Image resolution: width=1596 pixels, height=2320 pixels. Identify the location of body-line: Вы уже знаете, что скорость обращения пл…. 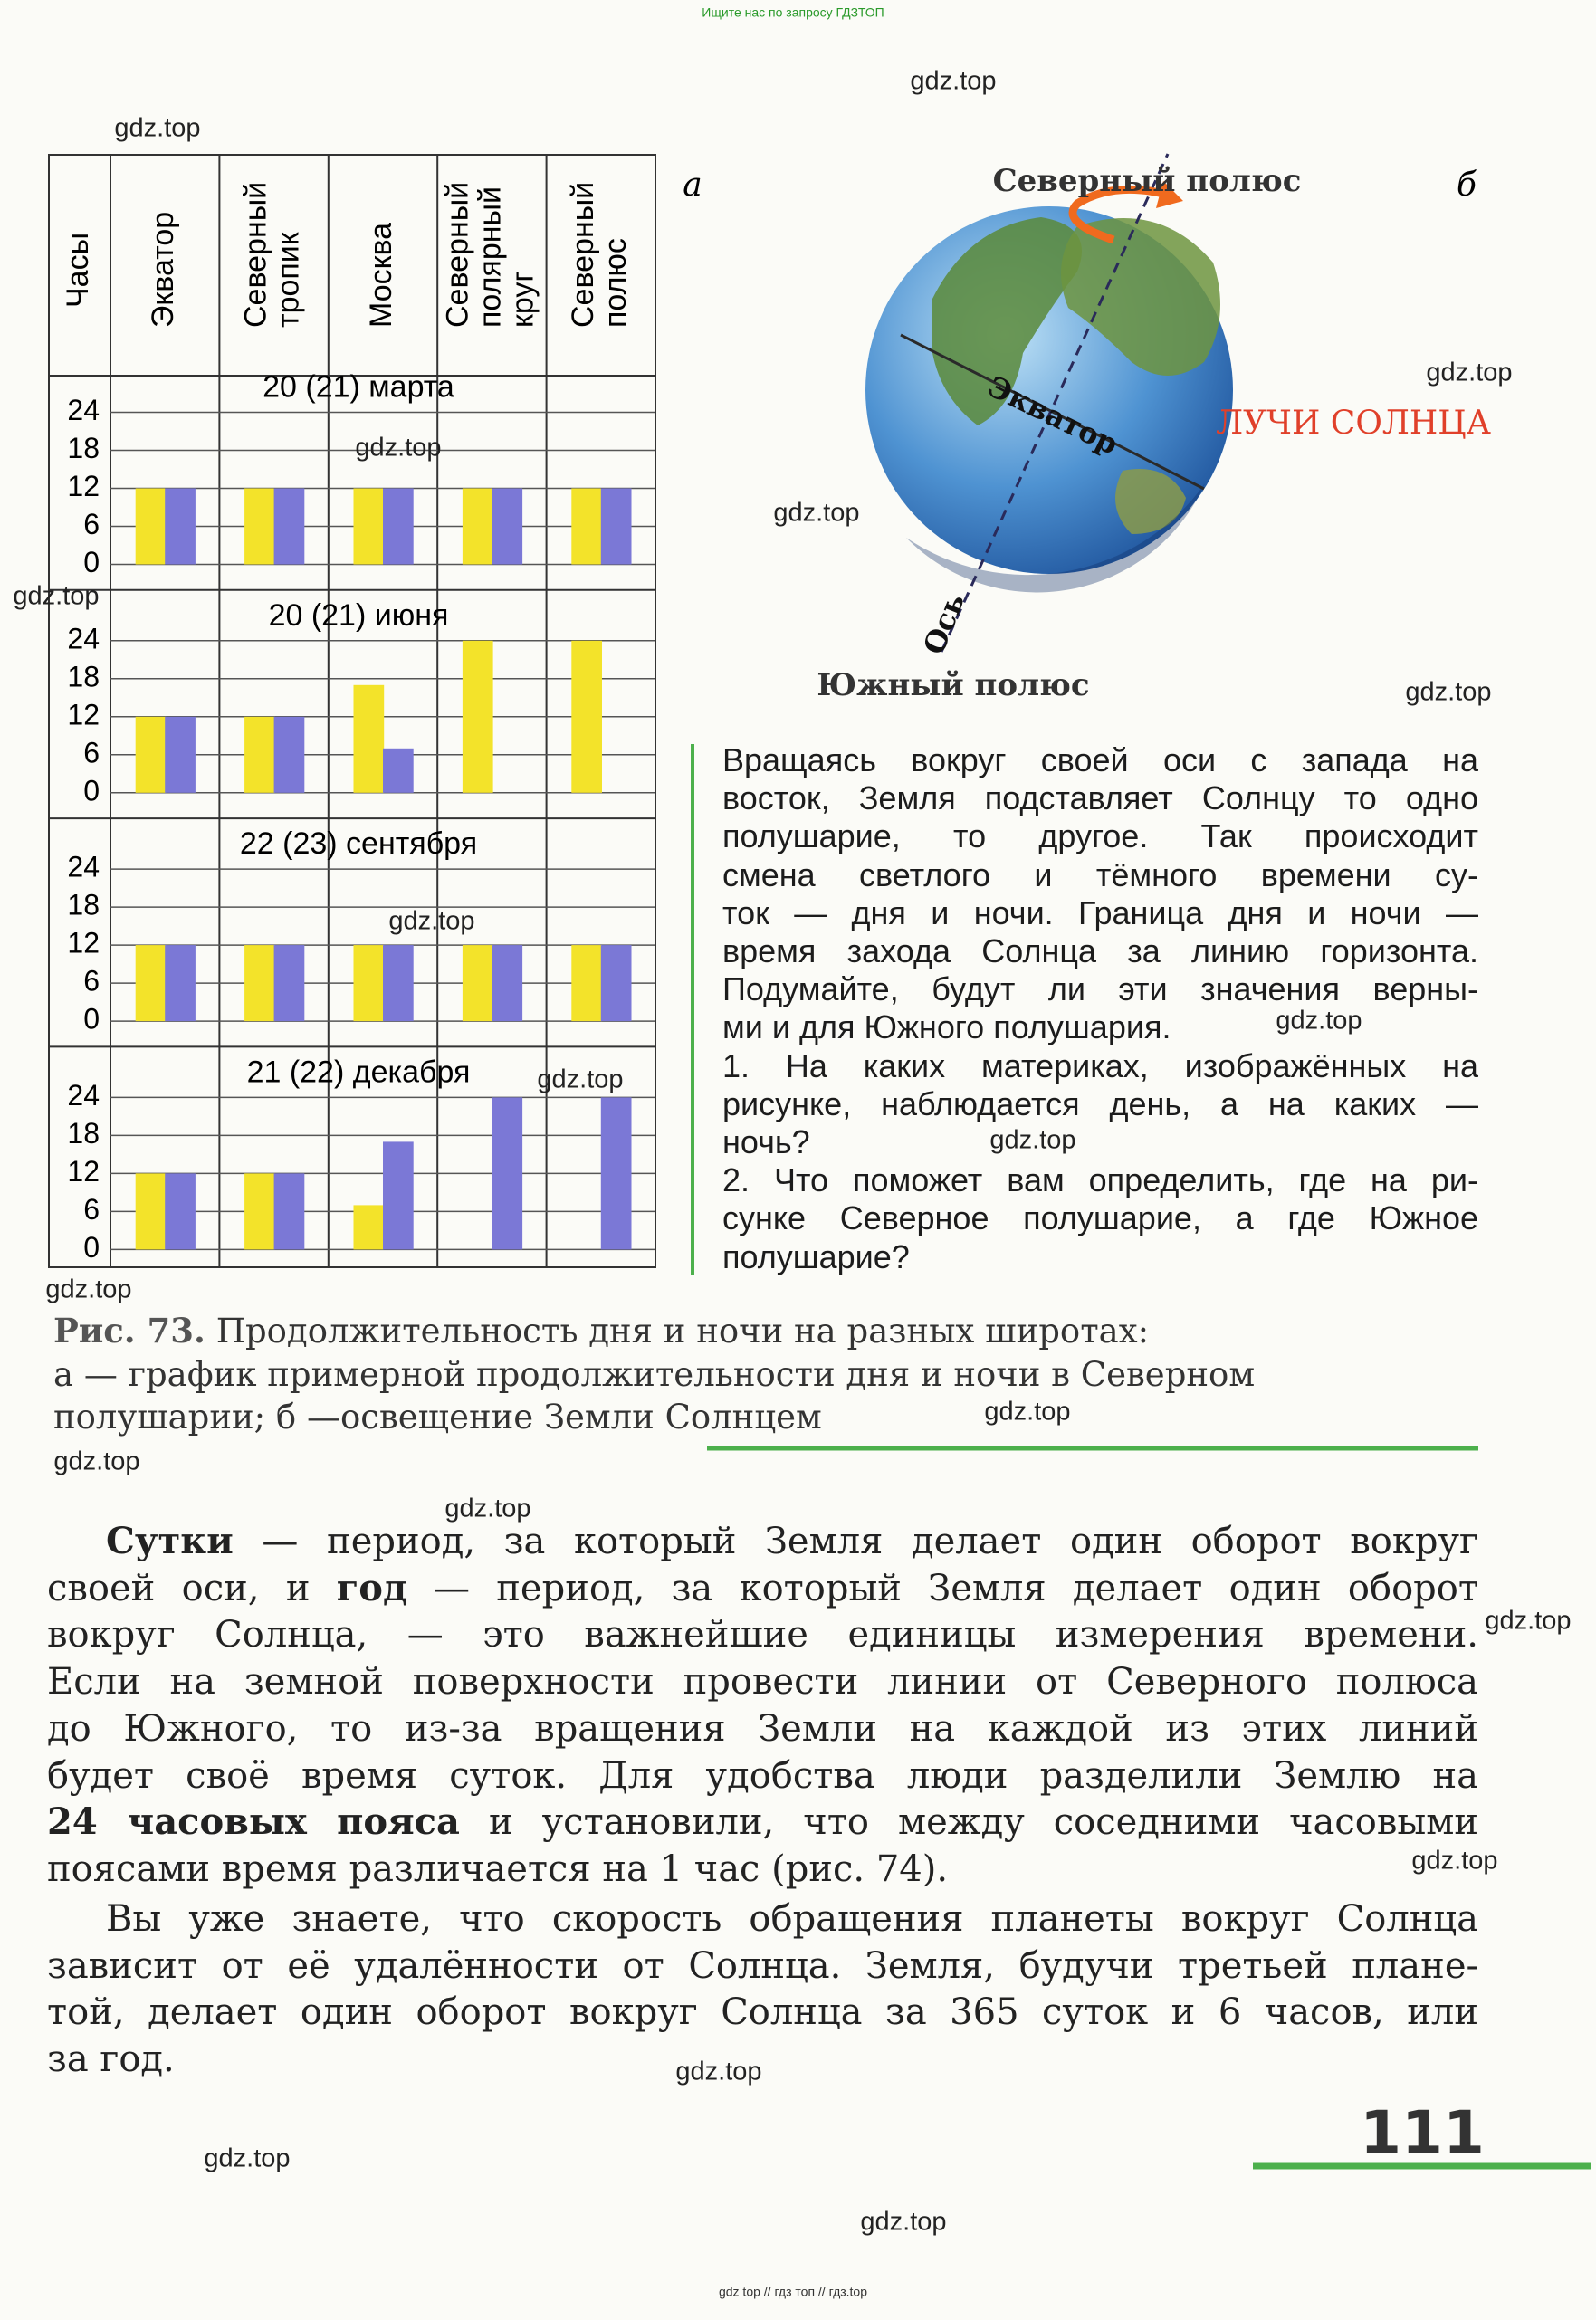
(792, 1919).